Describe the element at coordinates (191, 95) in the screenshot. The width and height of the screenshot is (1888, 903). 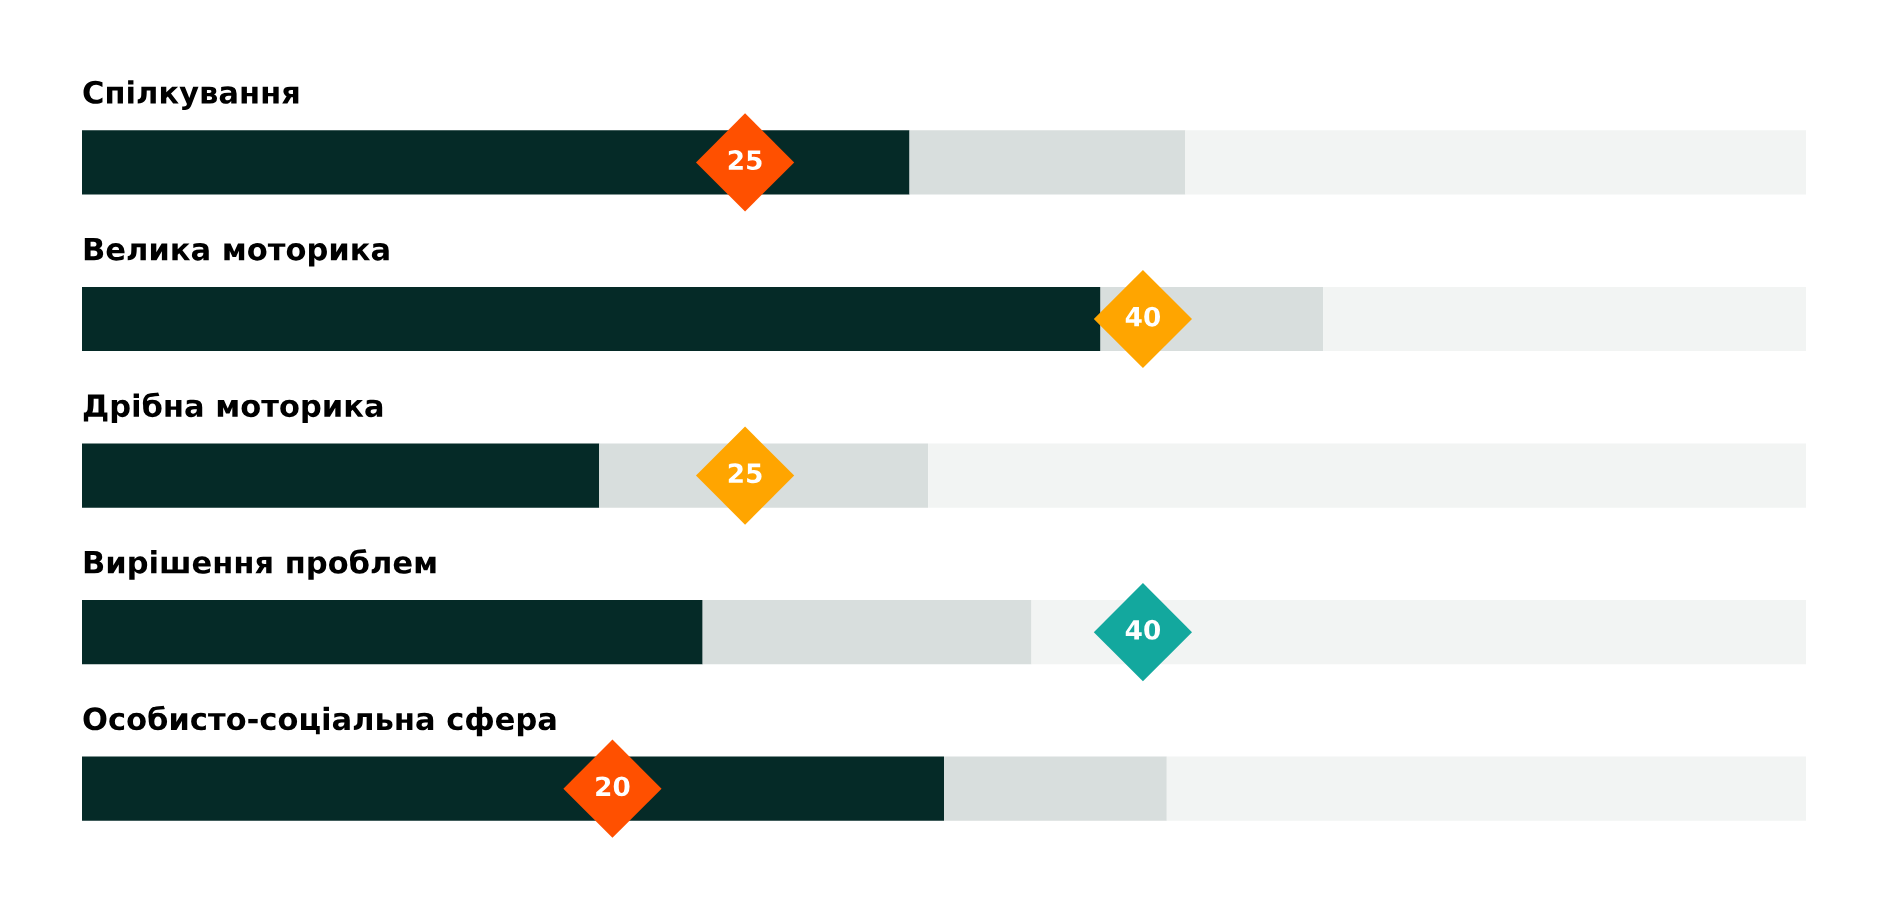
I see `y-tick-label: Спілкування` at that location.